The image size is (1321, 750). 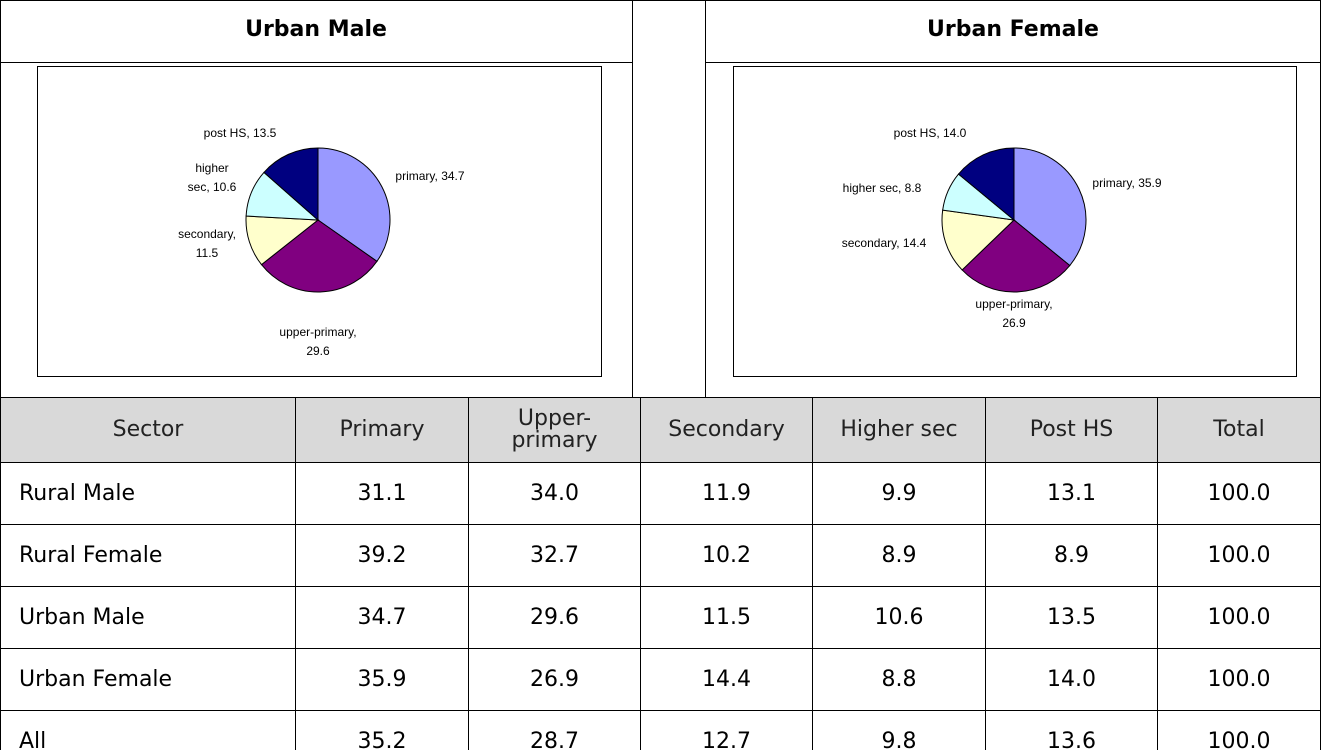 What do you see at coordinates (1126, 183) in the screenshot?
I see `slice-label: primary, 35.9` at bounding box center [1126, 183].